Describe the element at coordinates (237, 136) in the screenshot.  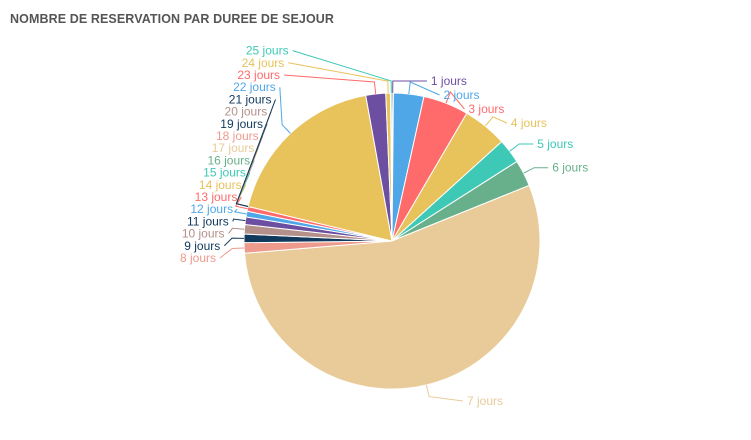
I see `slice-label-18-jours: 18 jours` at that location.